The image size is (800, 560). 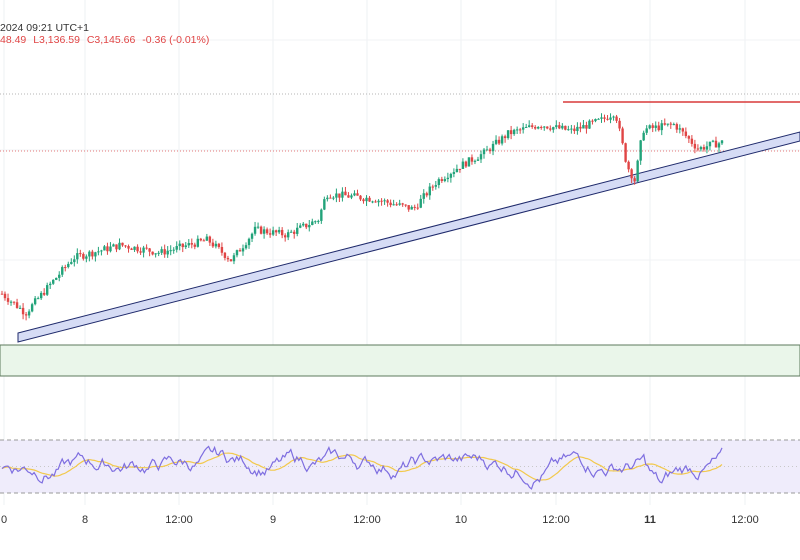 I want to click on x-axis: 0 8 12:00 9 12:00 10 12:00 11 12:00, so click(x=400, y=524).